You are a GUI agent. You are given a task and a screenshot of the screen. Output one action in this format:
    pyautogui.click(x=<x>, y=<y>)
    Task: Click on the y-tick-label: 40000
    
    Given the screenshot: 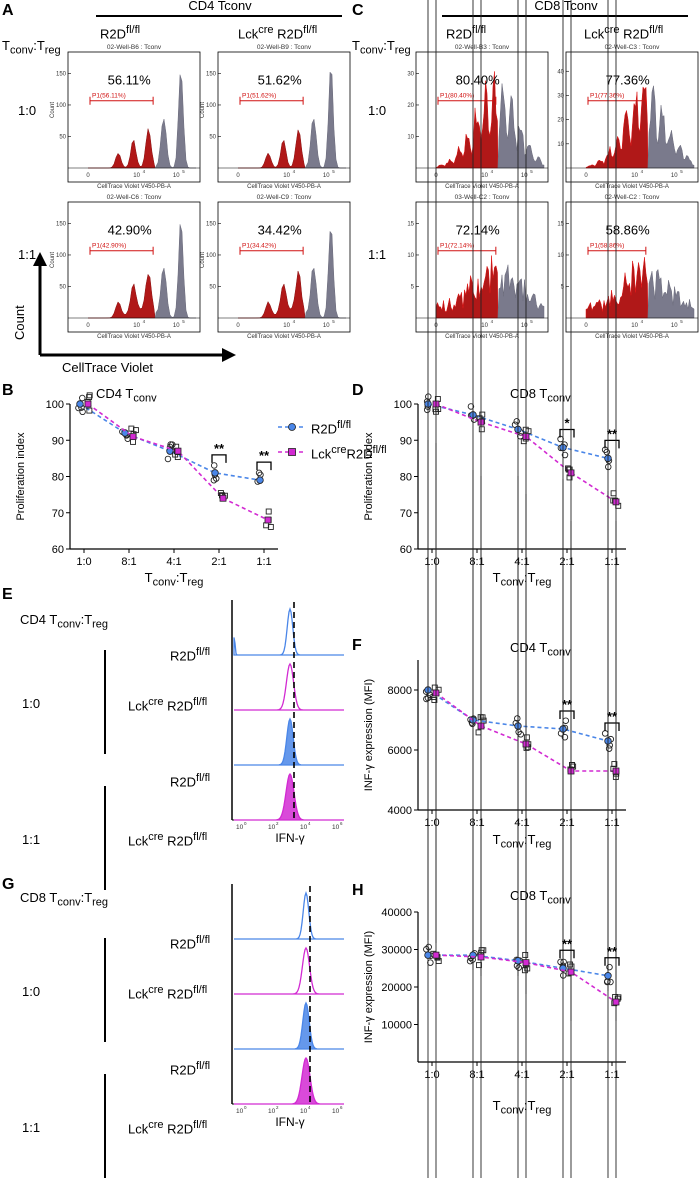 What is the action you would take?
    pyautogui.click(x=396, y=913)
    